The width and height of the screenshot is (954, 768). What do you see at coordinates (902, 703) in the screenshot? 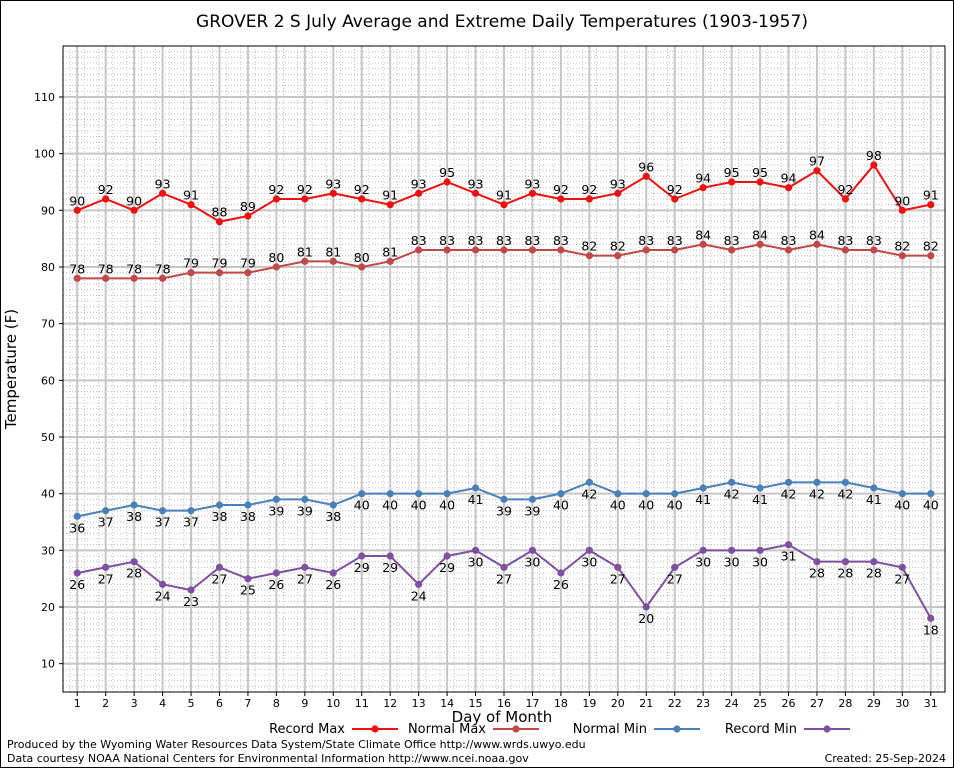
I see `x-tick-label: 30` at bounding box center [902, 703].